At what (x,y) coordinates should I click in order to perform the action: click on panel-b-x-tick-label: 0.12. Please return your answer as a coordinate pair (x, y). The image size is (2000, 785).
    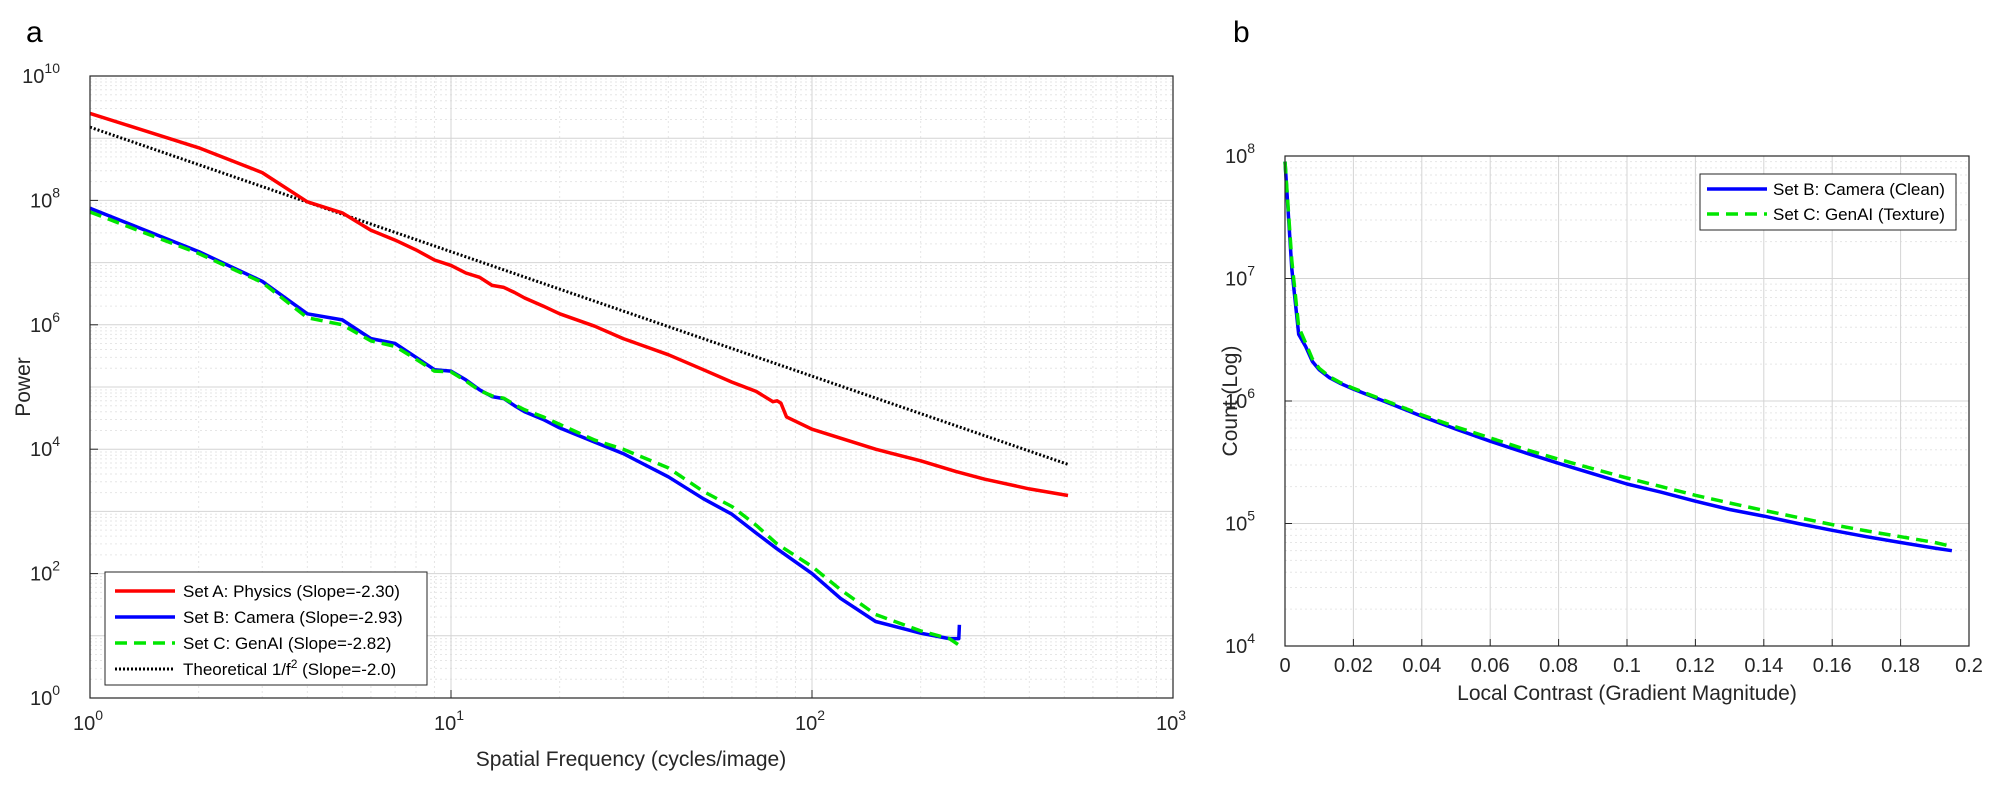
    Looking at the image, I should click on (1695, 666).